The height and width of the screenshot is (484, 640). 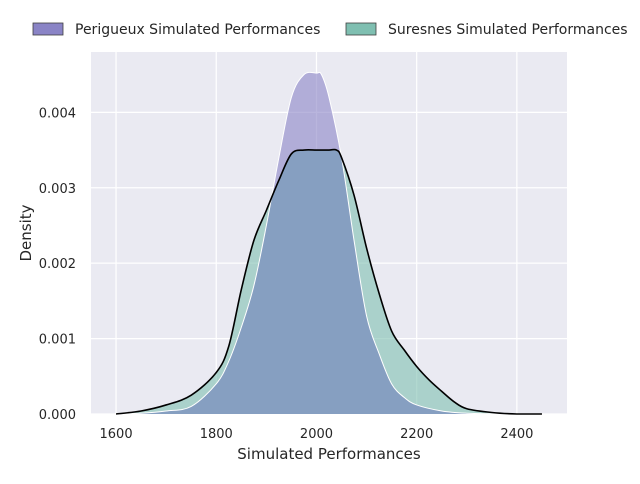 I want to click on x-tick-label: 2000, so click(x=316, y=434).